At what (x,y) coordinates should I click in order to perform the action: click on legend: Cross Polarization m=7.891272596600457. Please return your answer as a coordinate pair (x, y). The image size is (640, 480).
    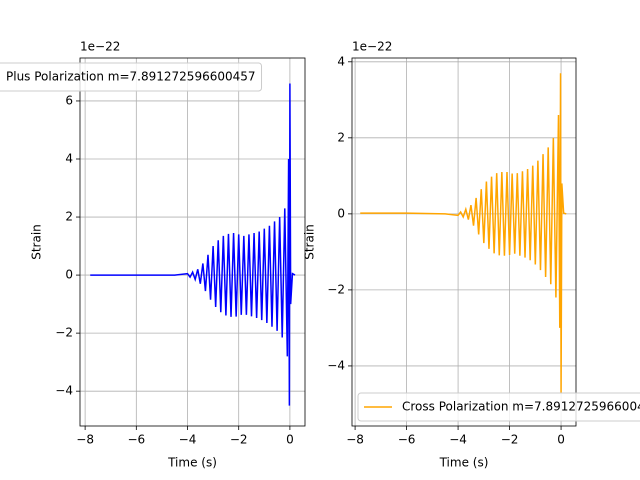
    Looking at the image, I should click on (498, 407).